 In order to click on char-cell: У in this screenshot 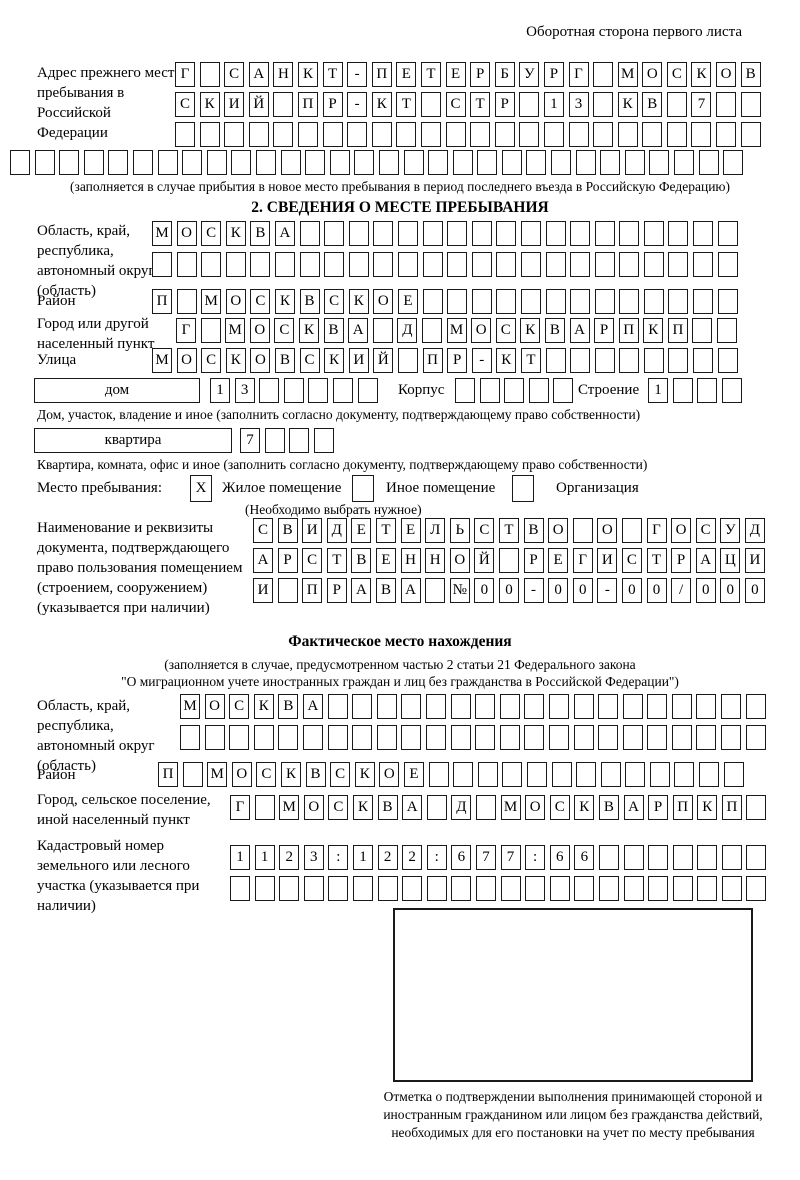, I will do `click(529, 74)`.